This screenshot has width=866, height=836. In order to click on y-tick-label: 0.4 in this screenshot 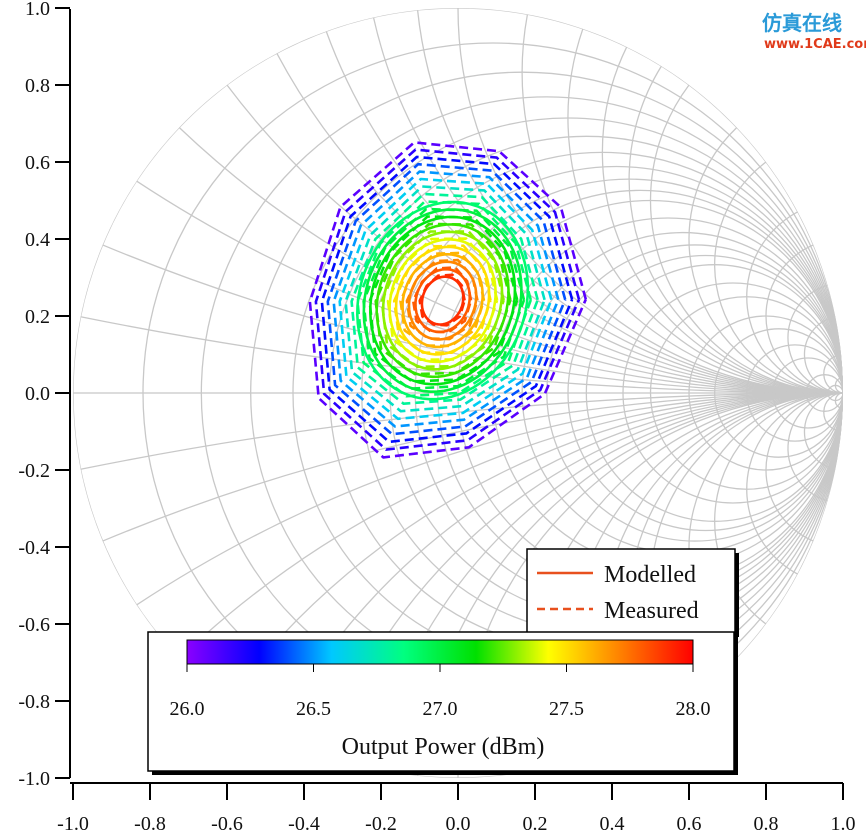, I will do `click(37, 240)`.